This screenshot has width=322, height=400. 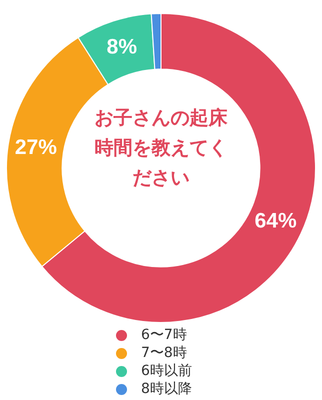 I want to click on data-label: 27%, so click(x=36, y=147).